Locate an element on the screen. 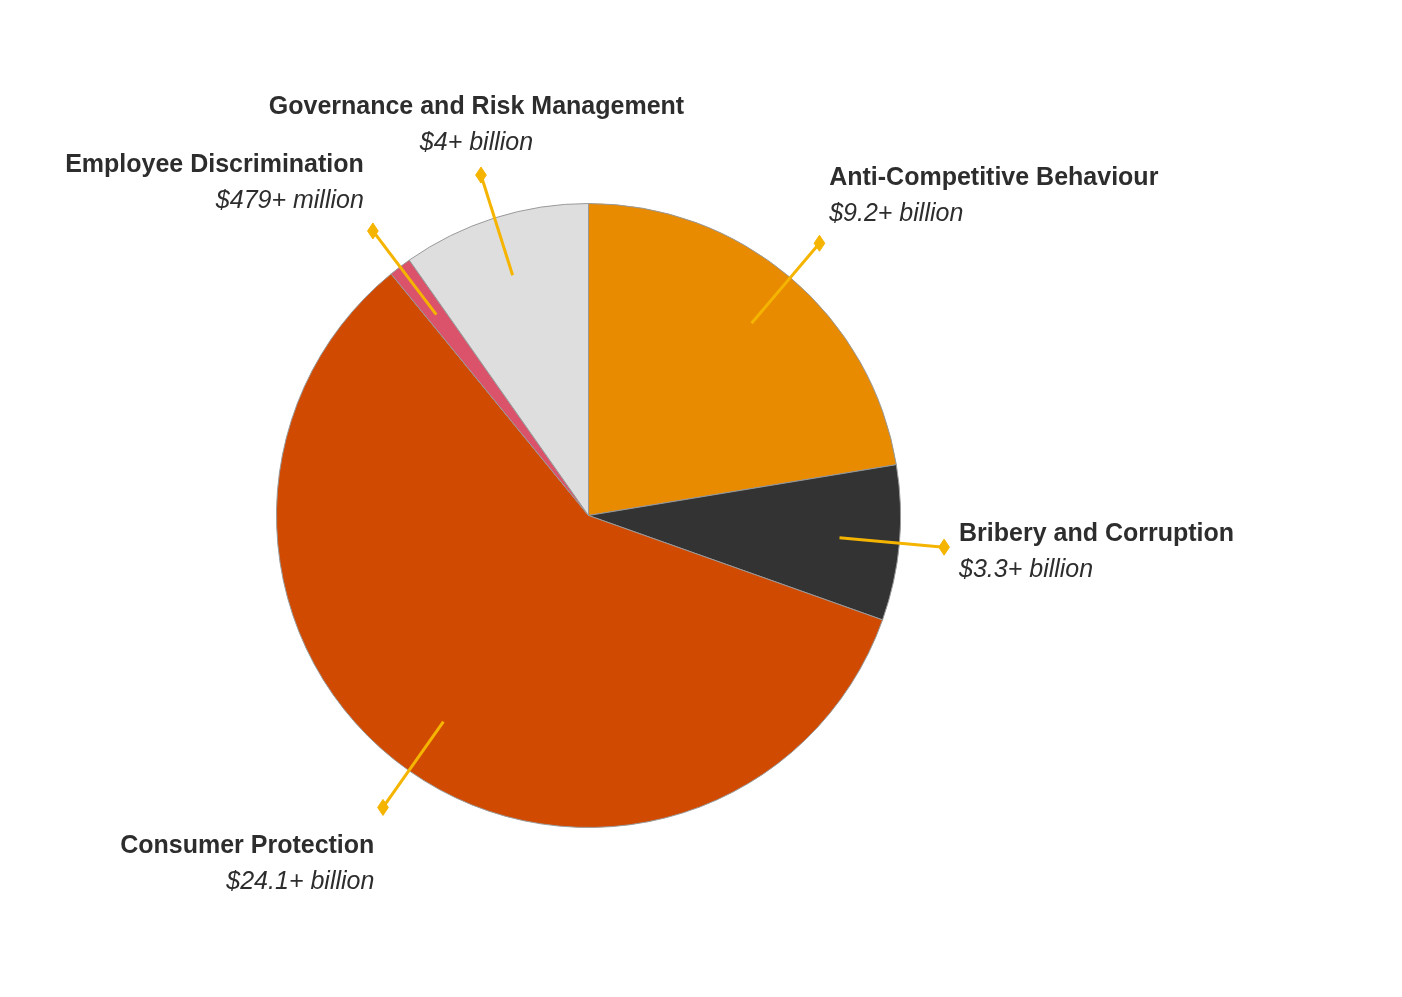 This screenshot has height=997, width=1402. slice-label: Governance and Risk Management is located at coordinates (476, 104).